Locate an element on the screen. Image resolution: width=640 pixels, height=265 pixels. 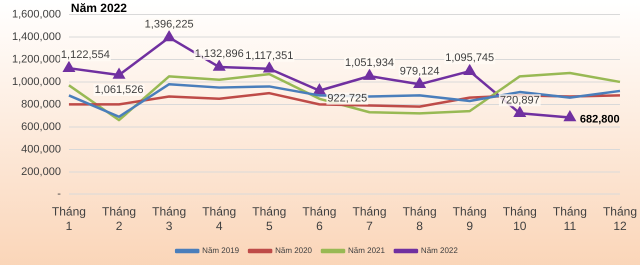
y-tick-label: - is located at coordinates (59, 194).